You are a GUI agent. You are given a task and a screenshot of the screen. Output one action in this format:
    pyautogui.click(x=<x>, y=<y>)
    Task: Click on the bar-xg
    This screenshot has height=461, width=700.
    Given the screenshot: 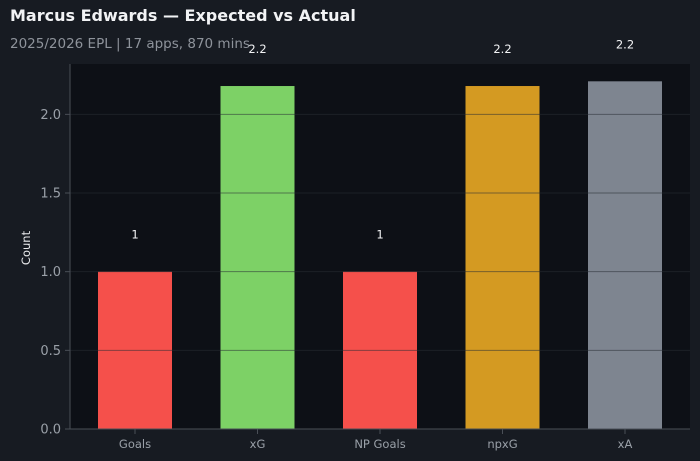 What is the action you would take?
    pyautogui.click(x=257, y=257)
    